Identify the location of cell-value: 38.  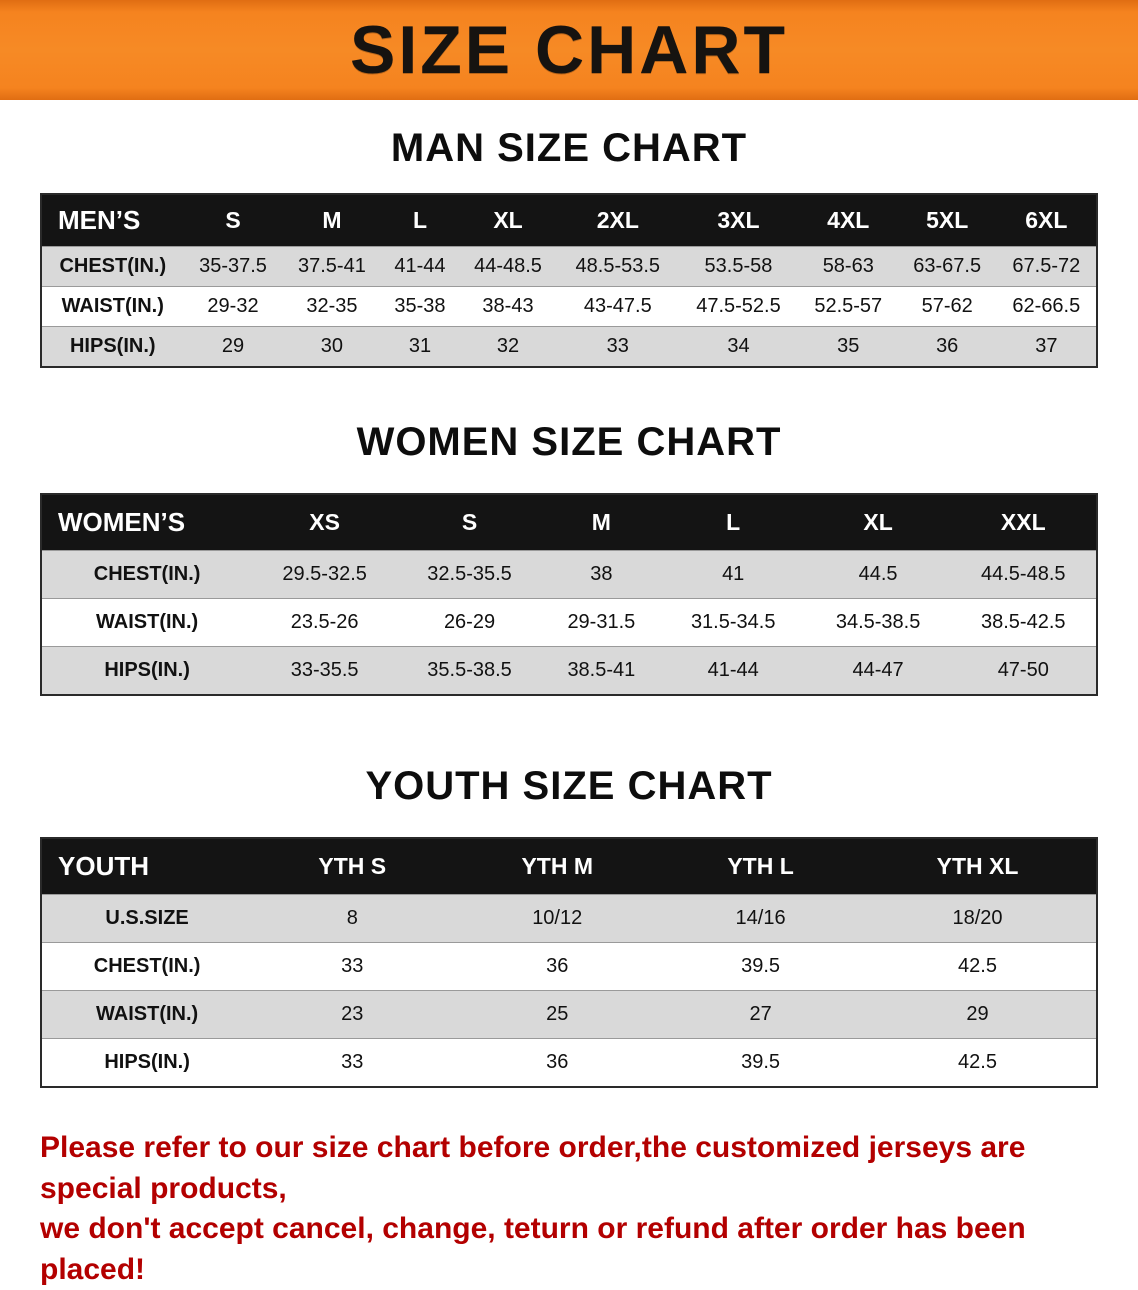
(601, 574).